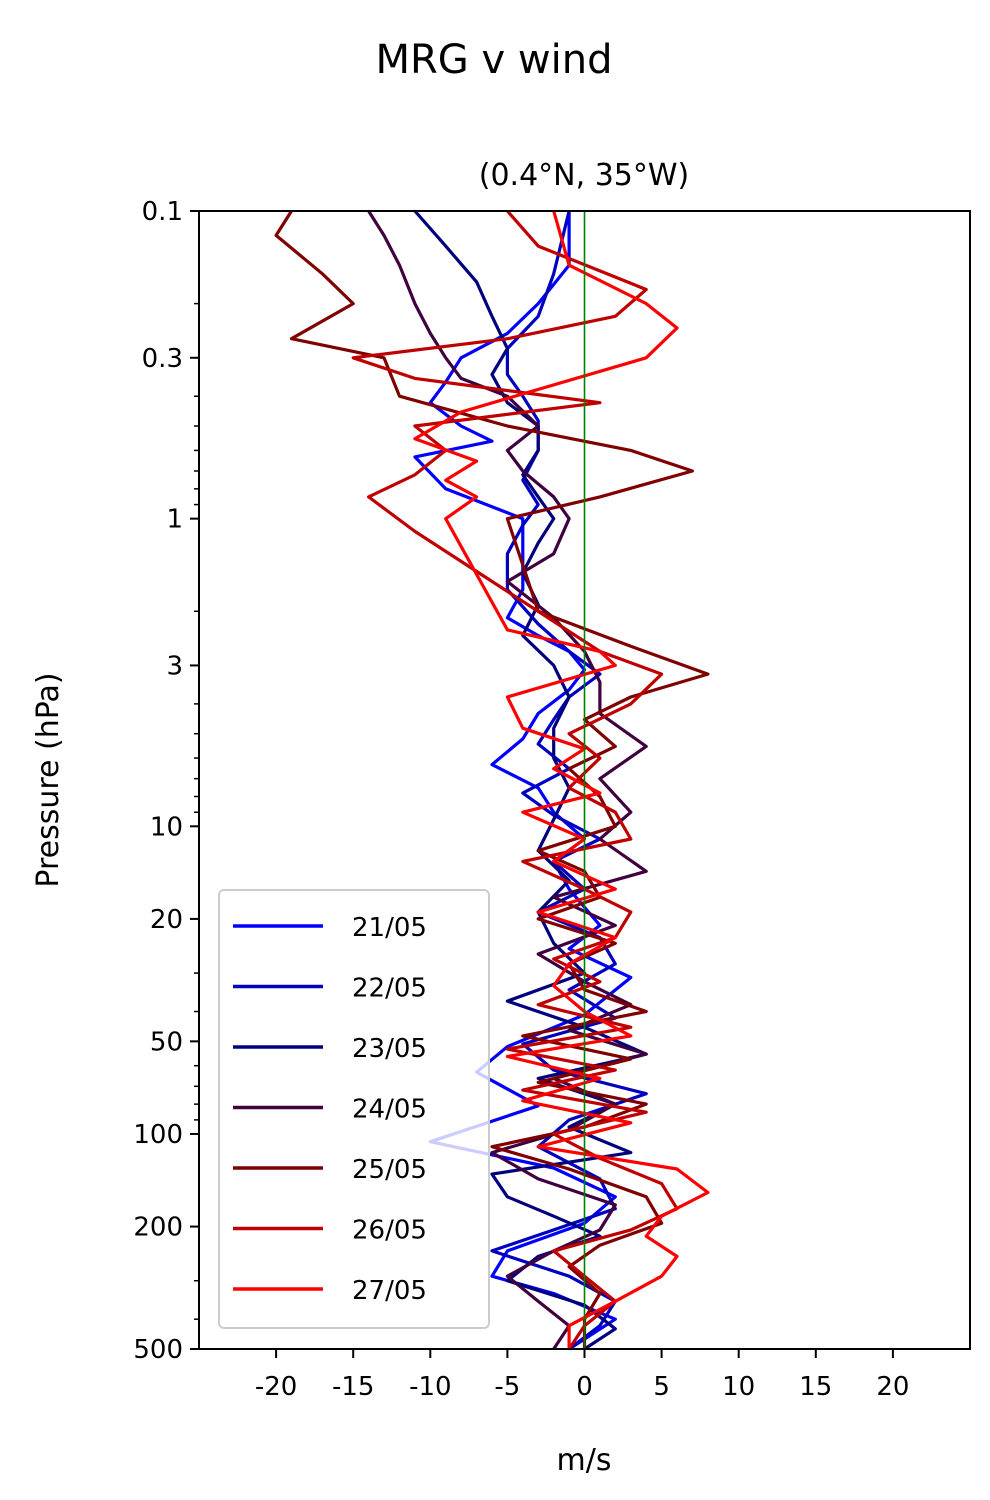 This screenshot has width=990, height=1500. Describe the element at coordinates (892, 1387) in the screenshot. I see `x-tick-label: 20` at that location.